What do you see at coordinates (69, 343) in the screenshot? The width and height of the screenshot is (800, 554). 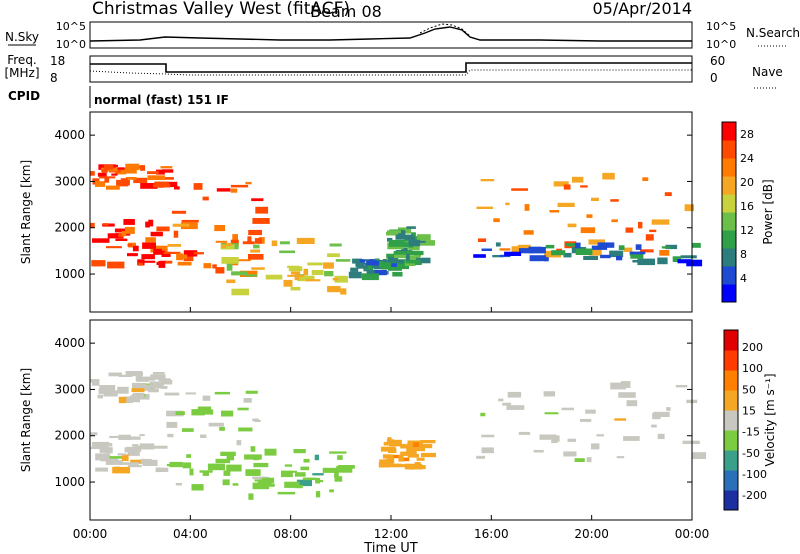 I see `y-tick-label: 4000` at bounding box center [69, 343].